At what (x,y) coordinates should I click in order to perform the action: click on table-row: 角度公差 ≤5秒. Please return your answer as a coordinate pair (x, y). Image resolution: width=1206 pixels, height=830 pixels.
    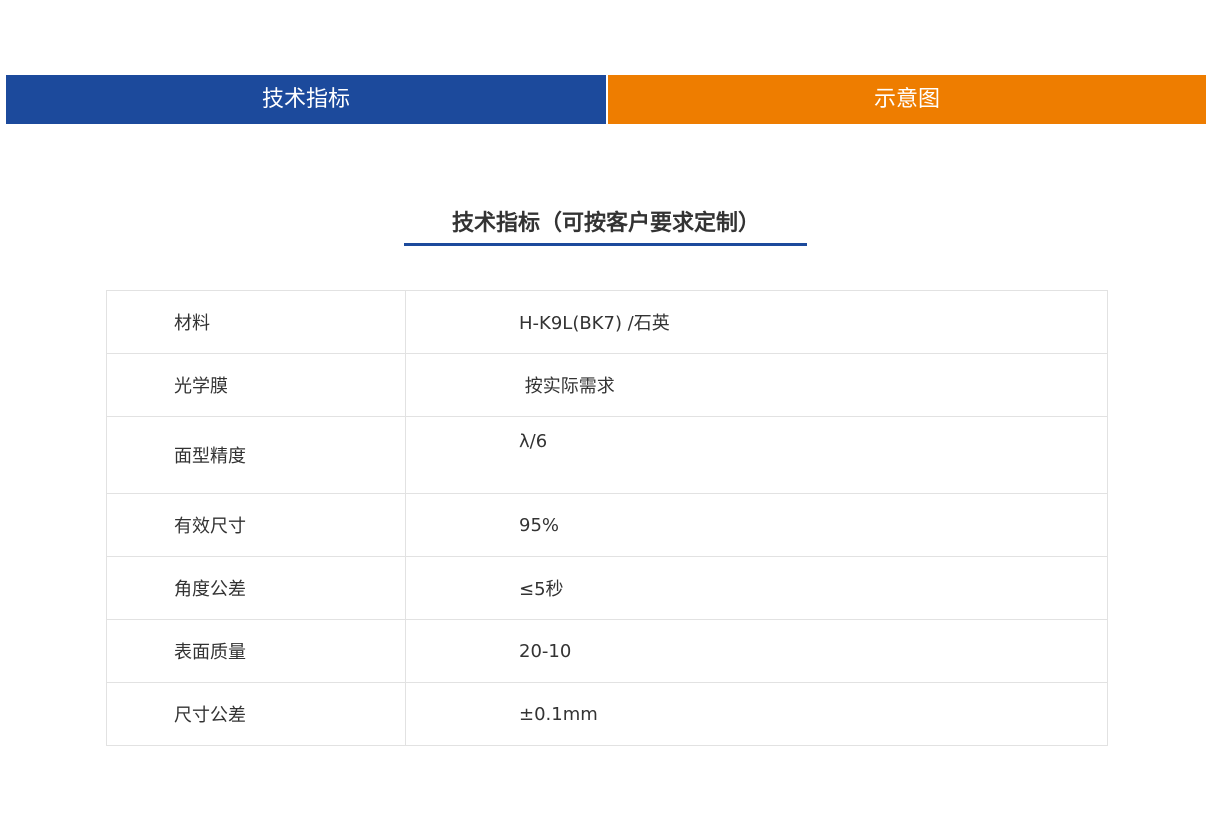
    Looking at the image, I should click on (607, 588).